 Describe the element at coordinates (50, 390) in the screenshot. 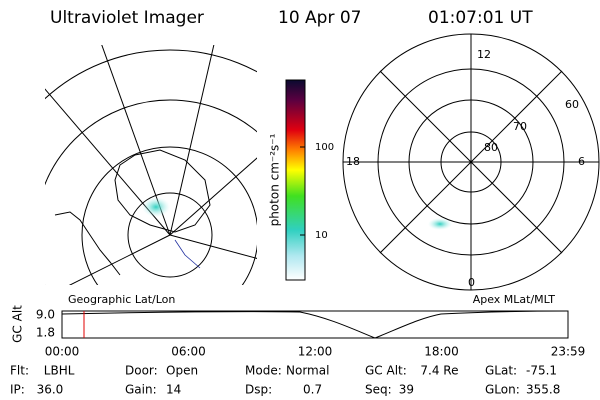

I see `info-value: 36.0` at that location.